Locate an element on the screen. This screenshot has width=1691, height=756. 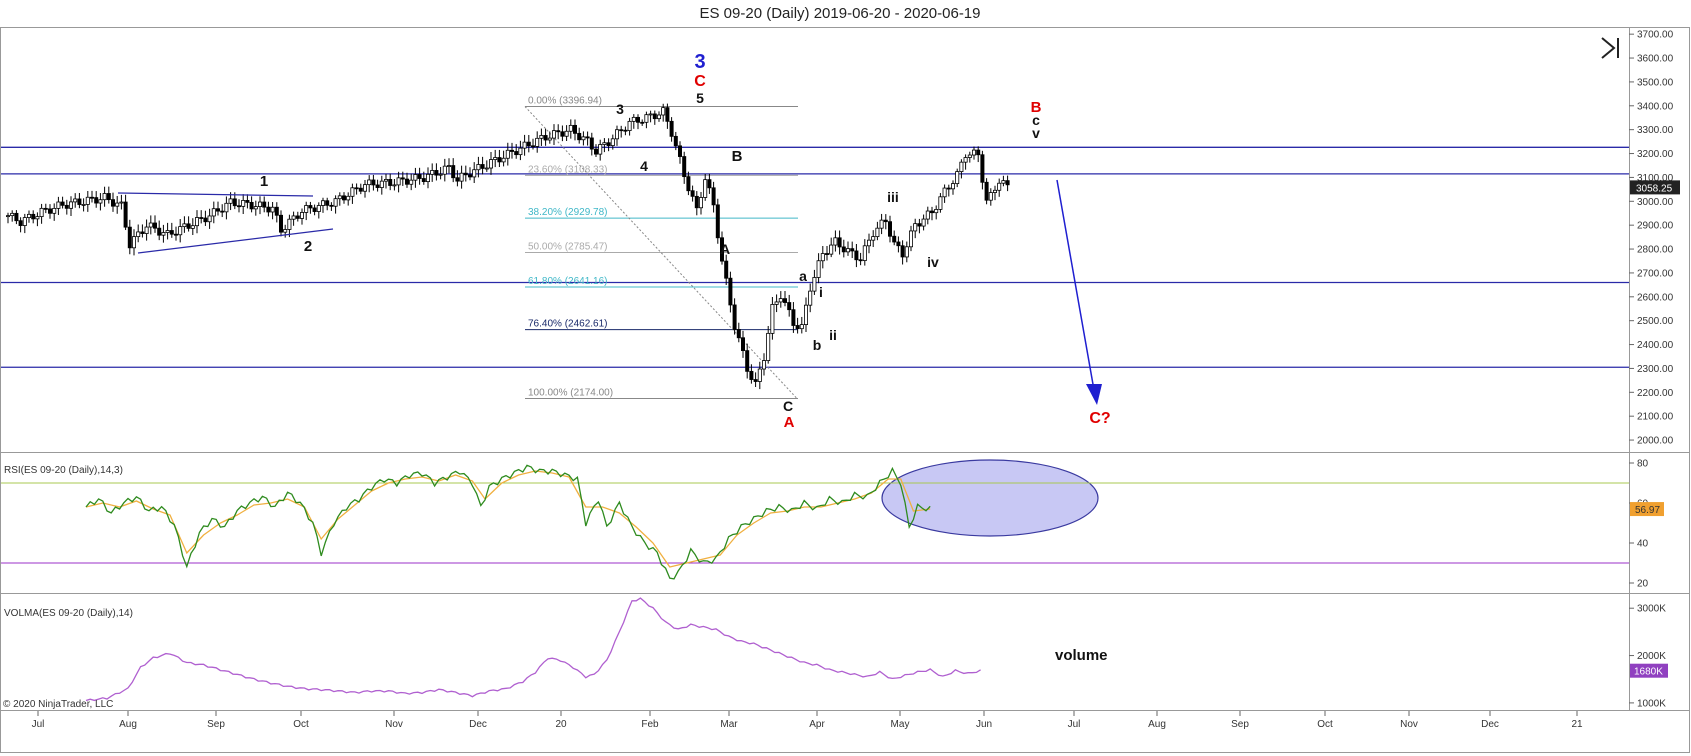
wave-label-0: 1 is located at coordinates (264, 181).